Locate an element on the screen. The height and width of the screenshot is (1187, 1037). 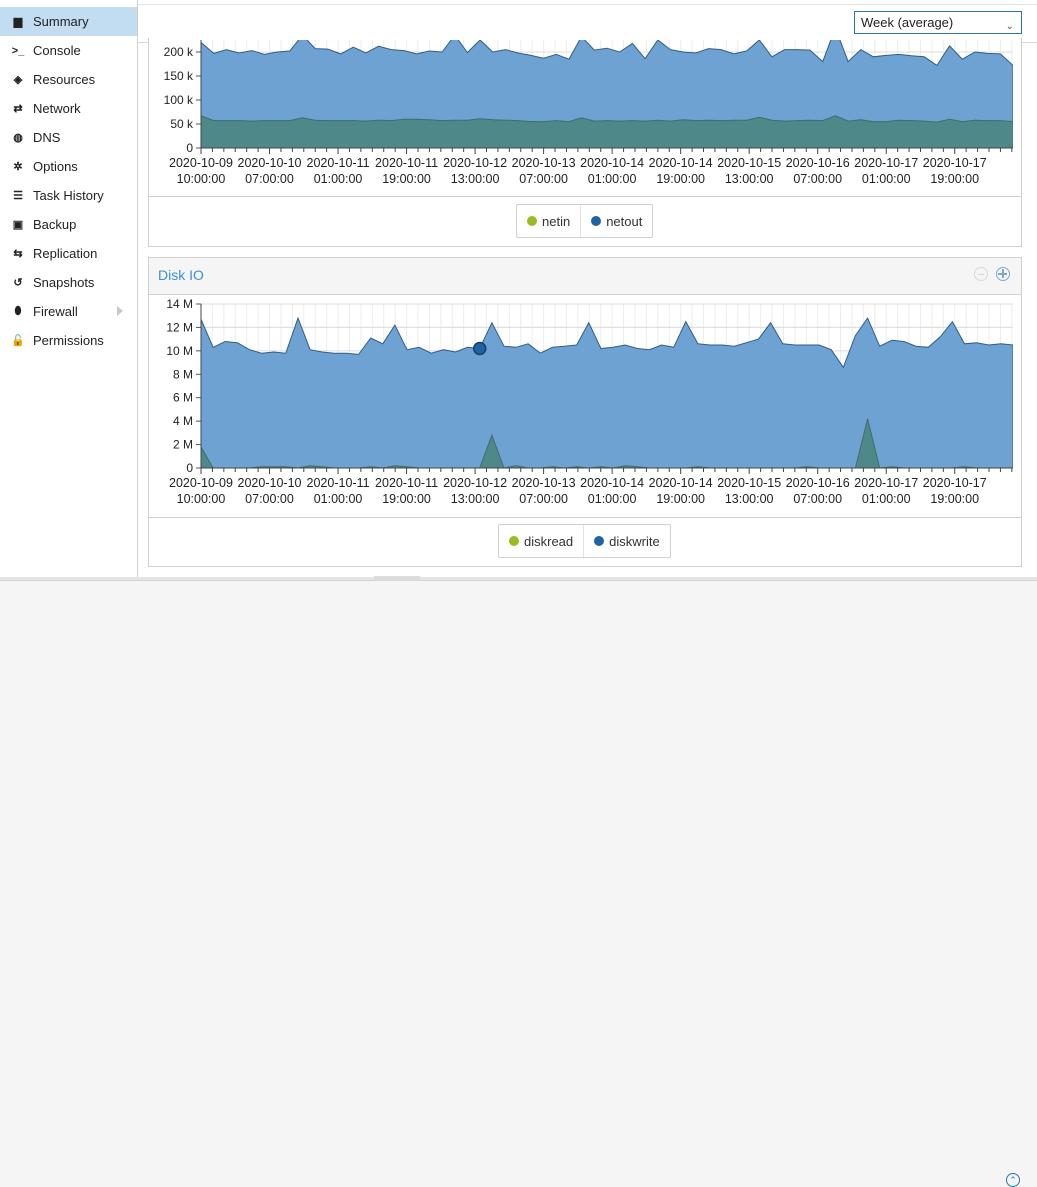
timeframe-select-value: Week (average) is located at coordinates (907, 22).